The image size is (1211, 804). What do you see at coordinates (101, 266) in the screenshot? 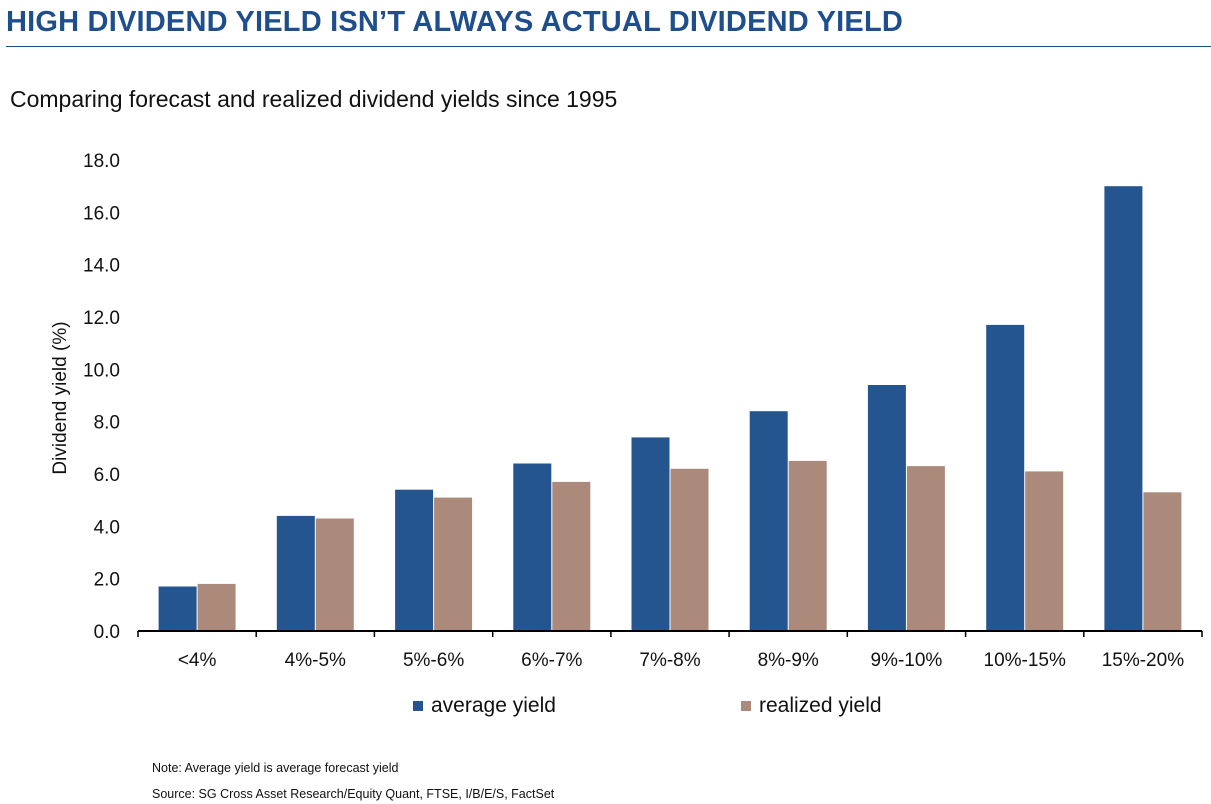
I see `y-tick-label: 14.0` at bounding box center [101, 266].